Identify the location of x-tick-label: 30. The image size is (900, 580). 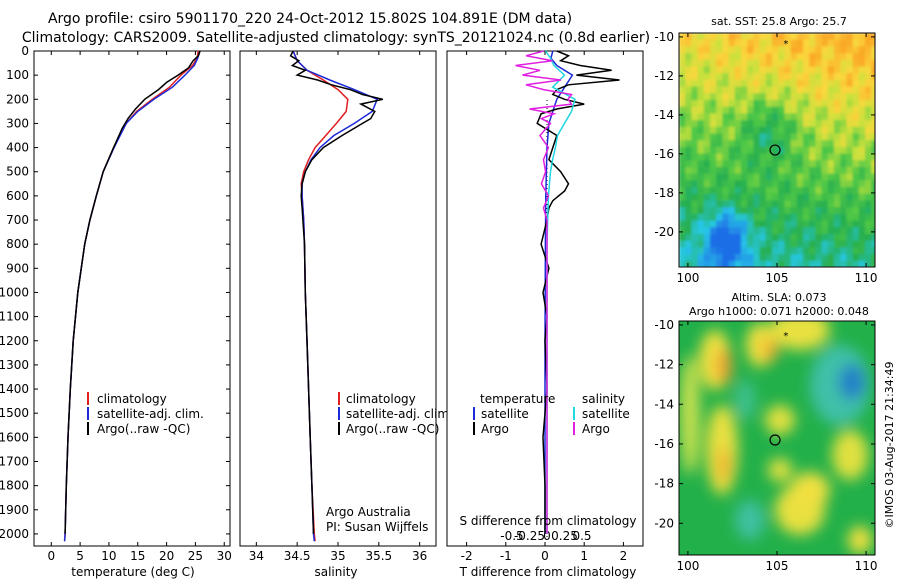
(224, 556).